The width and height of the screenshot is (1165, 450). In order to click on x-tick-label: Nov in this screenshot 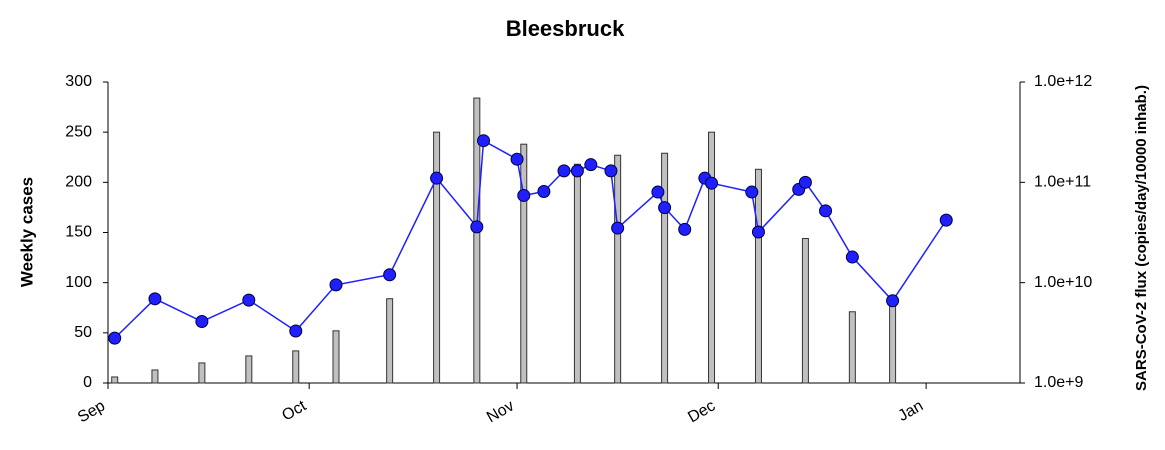, I will do `click(500, 411)`.